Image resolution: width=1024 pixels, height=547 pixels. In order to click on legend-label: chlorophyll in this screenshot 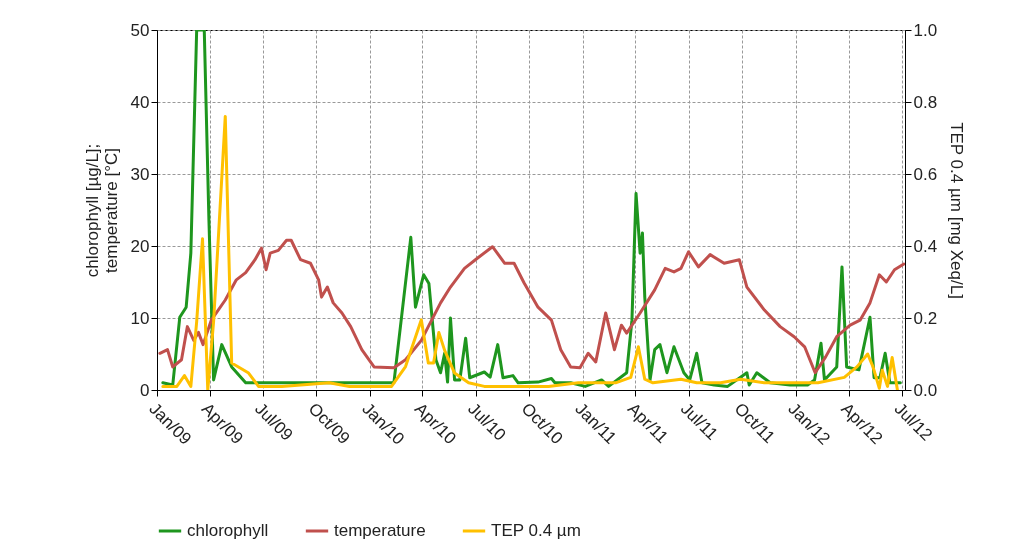, I will do `click(228, 530)`.